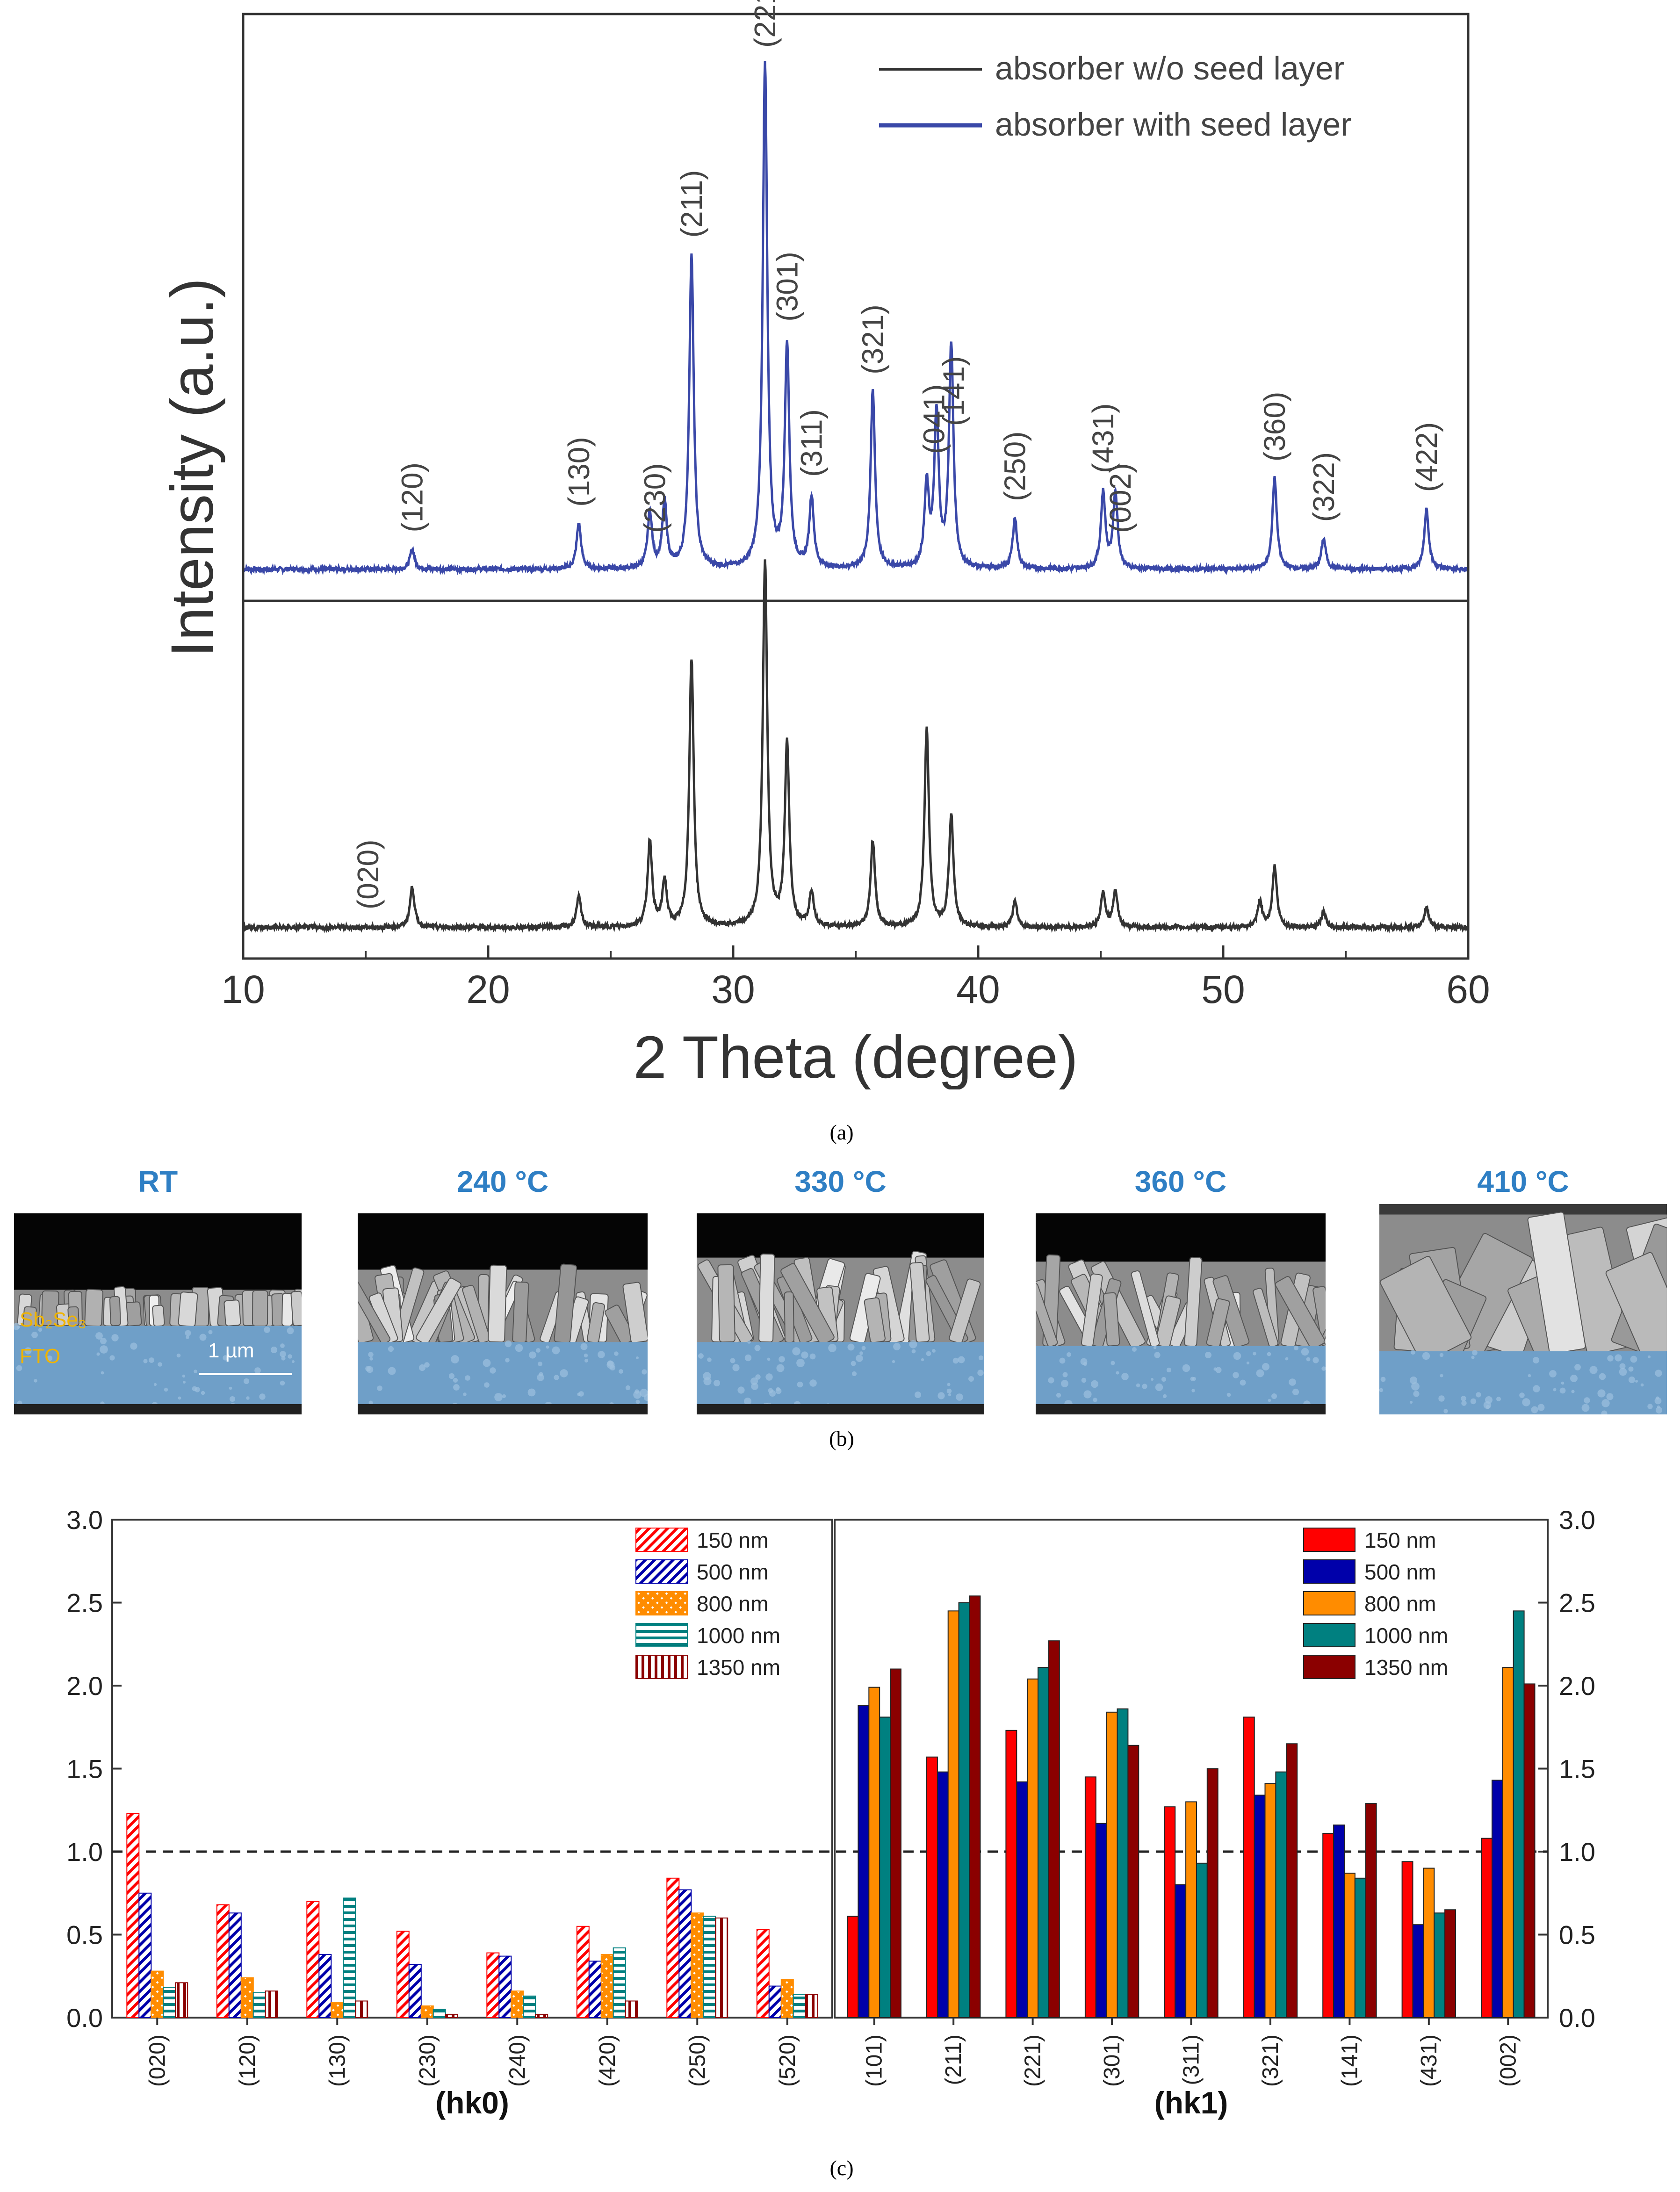  Describe the element at coordinates (1577, 1686) in the screenshot. I see `y-tick-label: 2.0` at that location.